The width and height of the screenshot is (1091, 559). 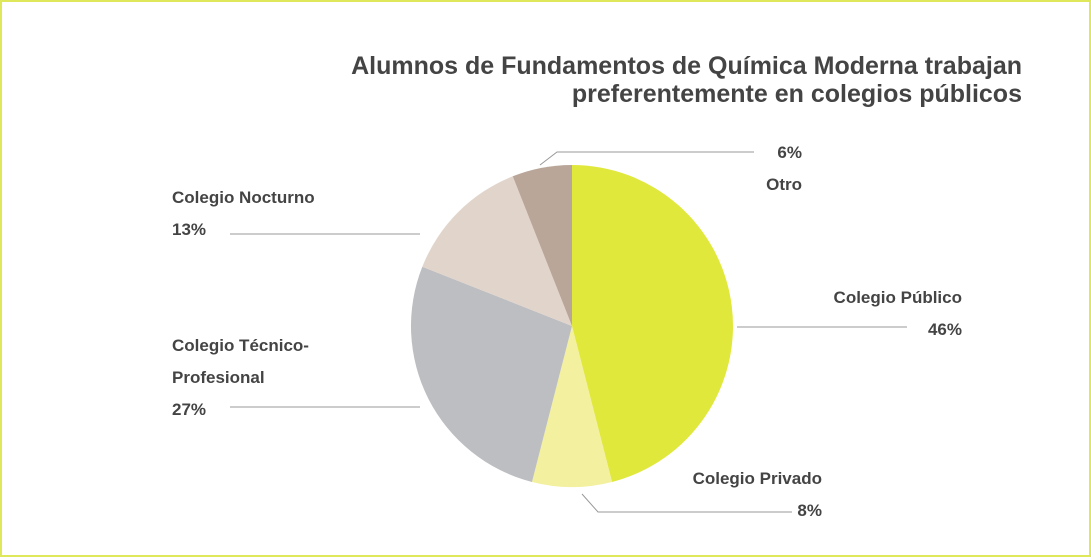 I want to click on value-label: 27%, so click(x=189, y=409).